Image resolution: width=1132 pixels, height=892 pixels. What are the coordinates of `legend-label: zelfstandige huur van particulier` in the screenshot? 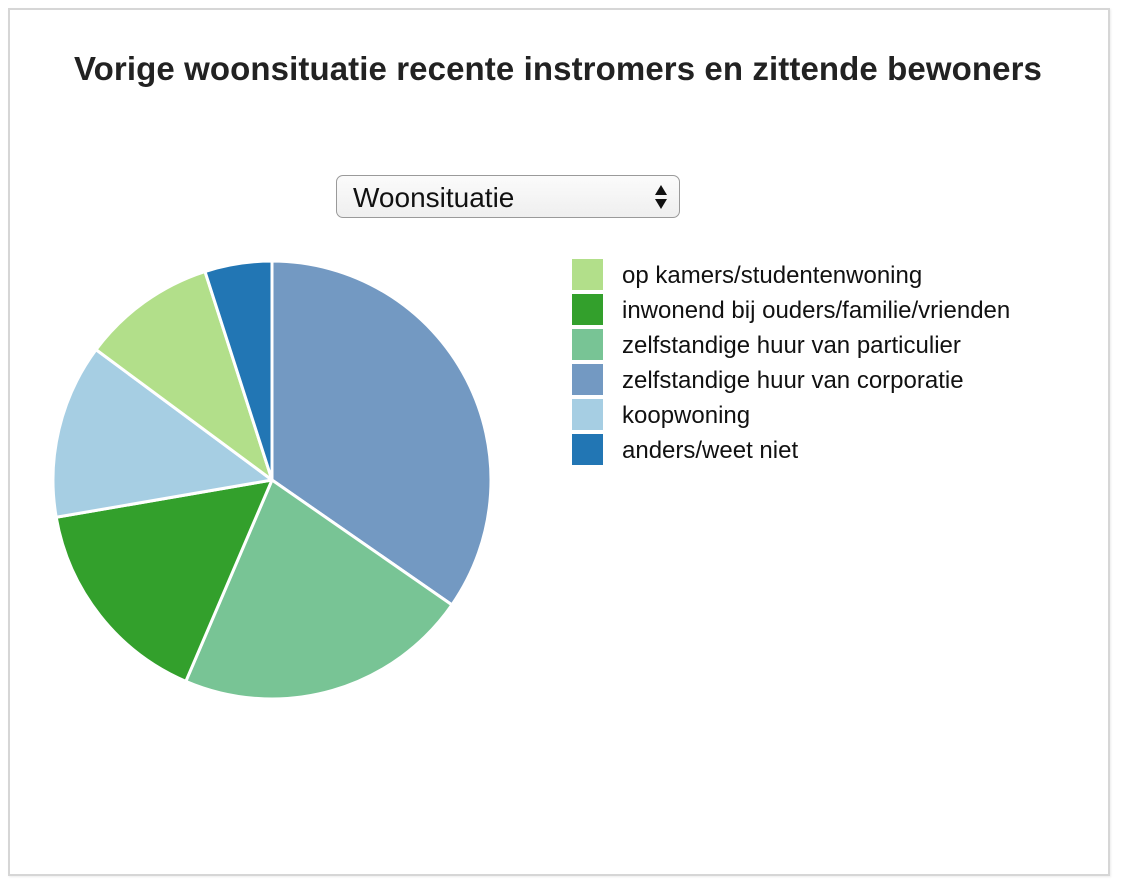 It's located at (791, 345).